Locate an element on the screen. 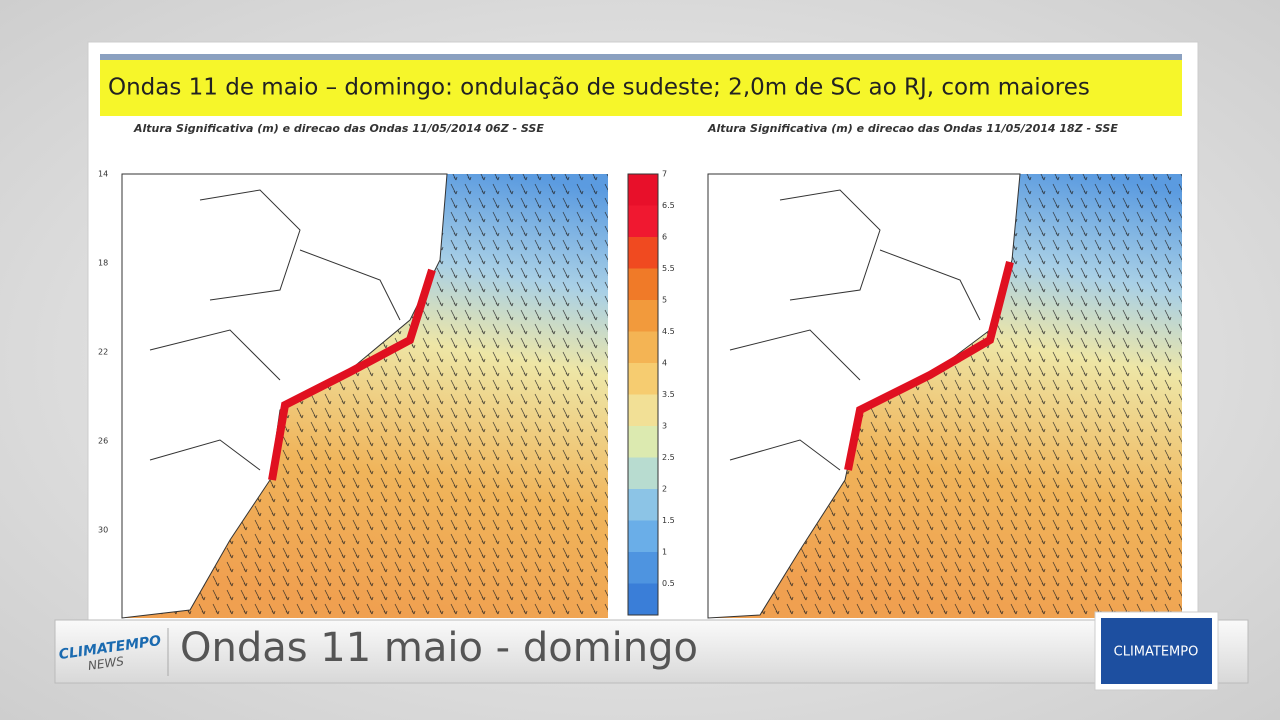 This screenshot has height=724, width=1280. colorbar-label: 7 is located at coordinates (664, 174).